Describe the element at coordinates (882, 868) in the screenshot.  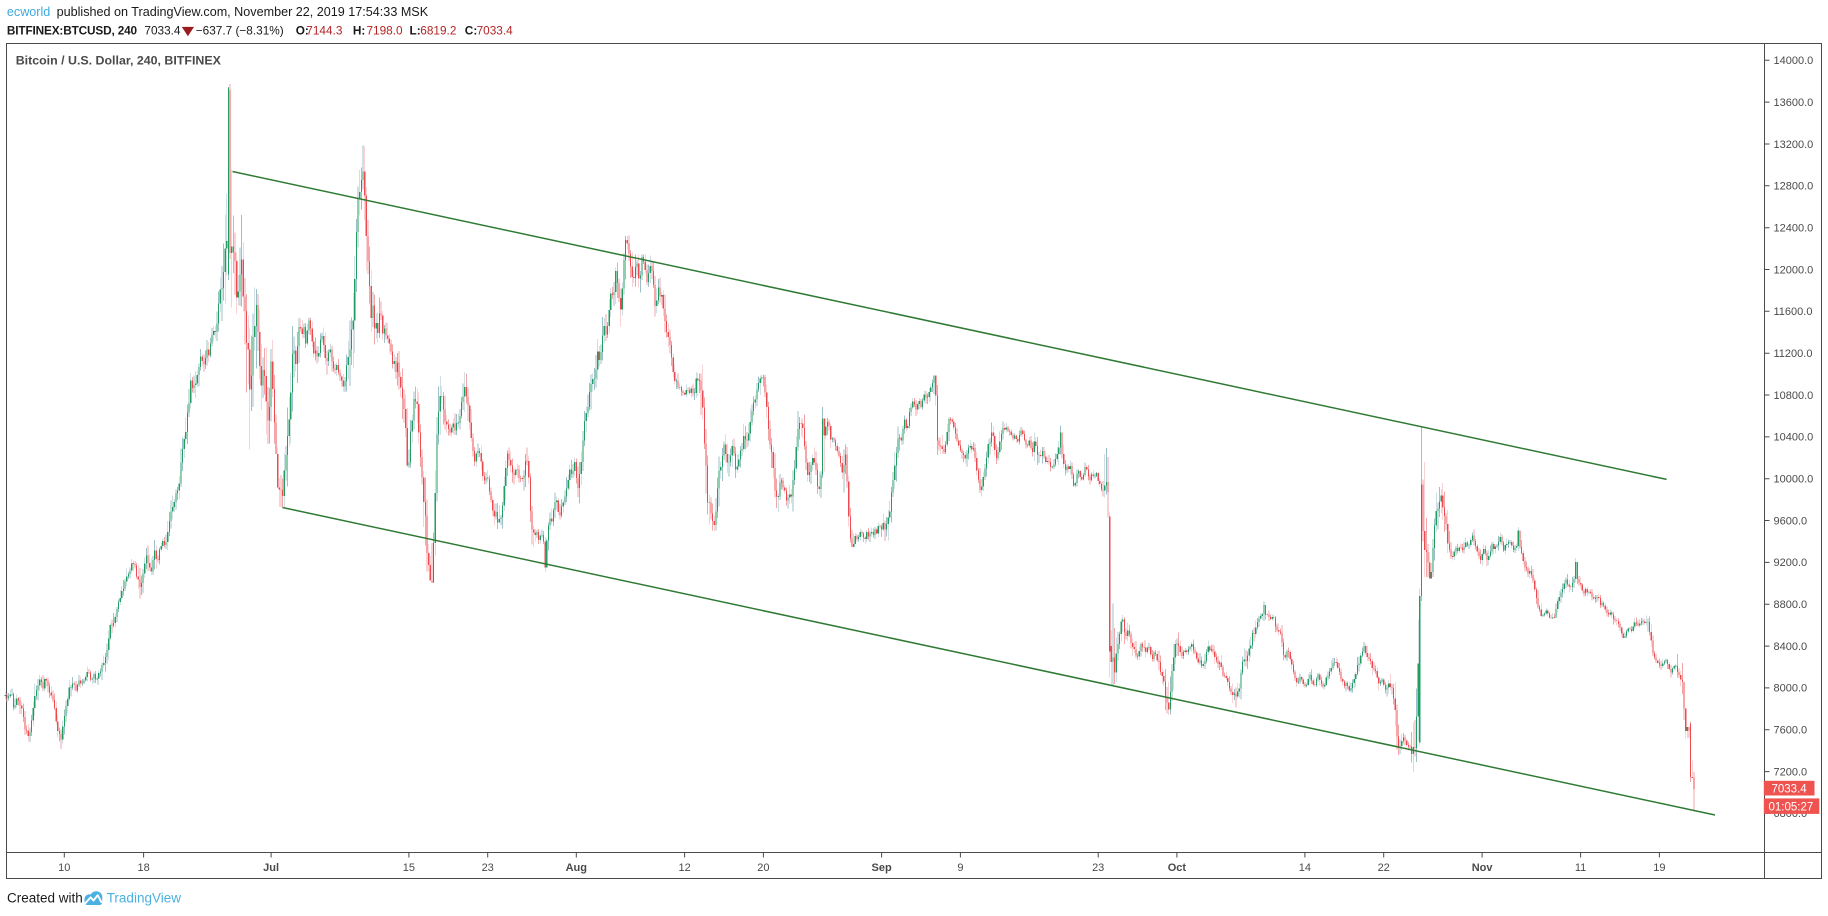
I see `svg-text: Sep` at that location.